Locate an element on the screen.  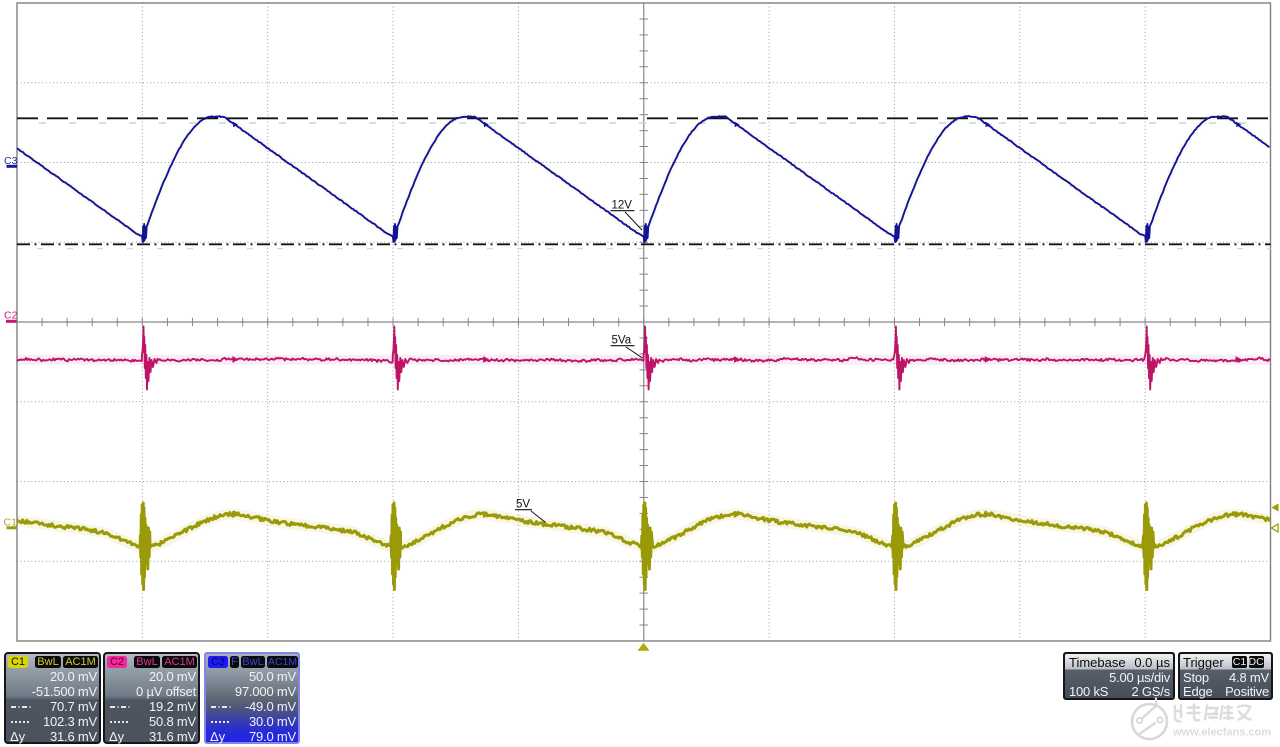
svg-text: C2 is located at coordinates (11, 316).